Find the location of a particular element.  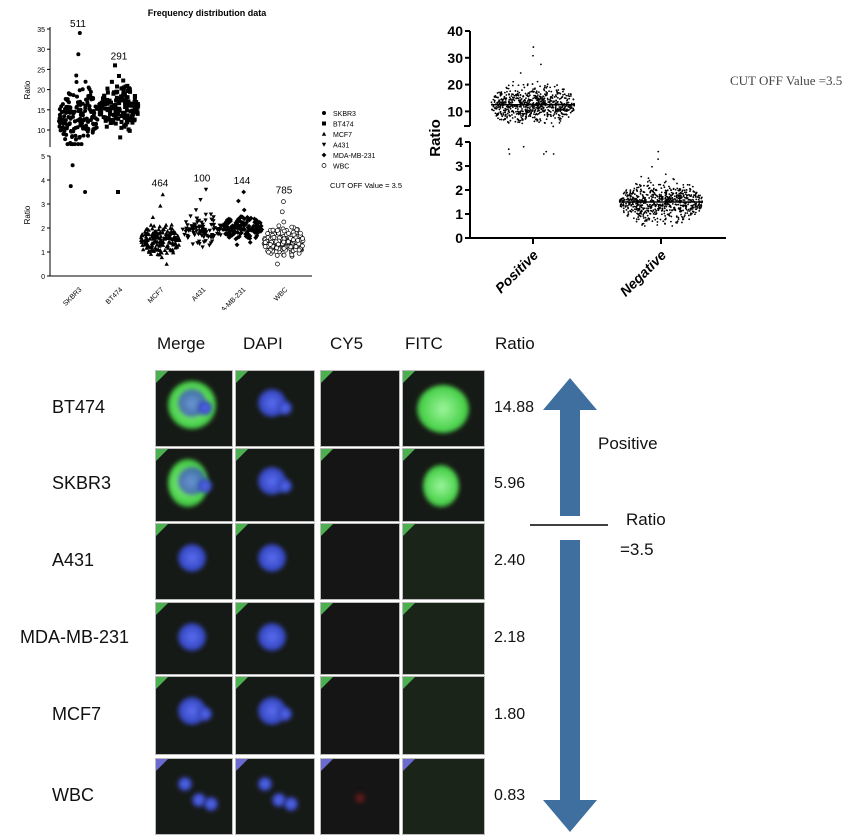

legend-label: A431 is located at coordinates (341, 146).